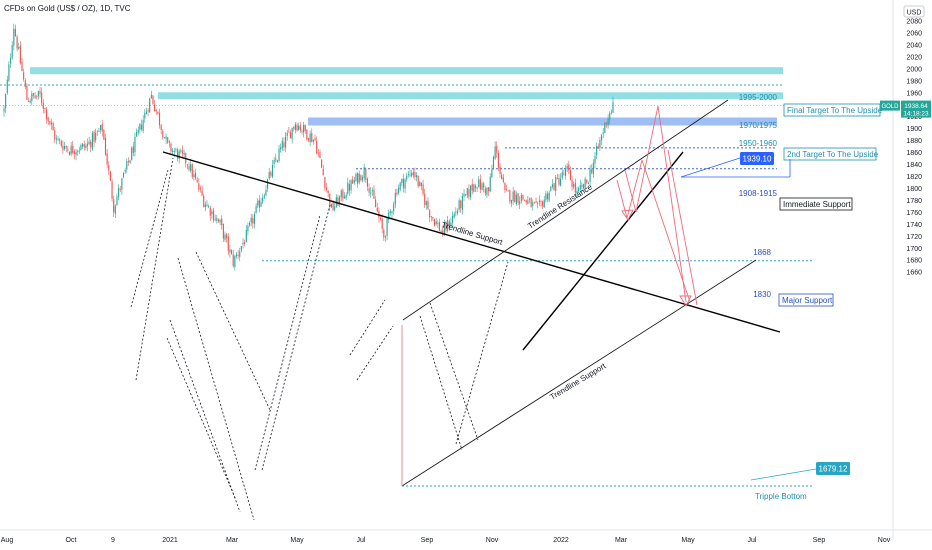 The height and width of the screenshot is (550, 932). Describe the element at coordinates (565, 210) in the screenshot. I see `trendline-resistance` at that location.